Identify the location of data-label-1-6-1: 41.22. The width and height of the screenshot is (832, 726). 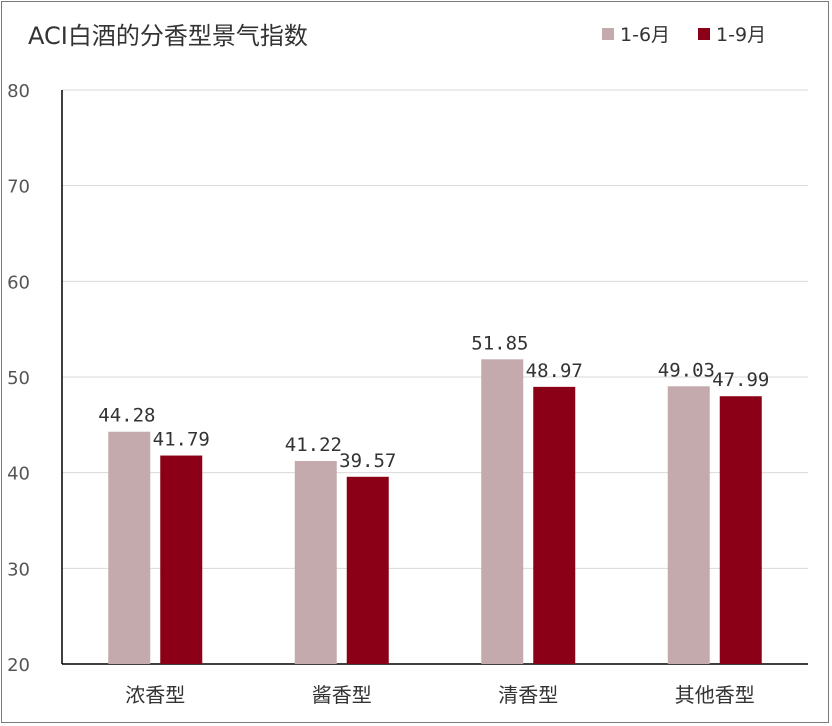
(313, 445).